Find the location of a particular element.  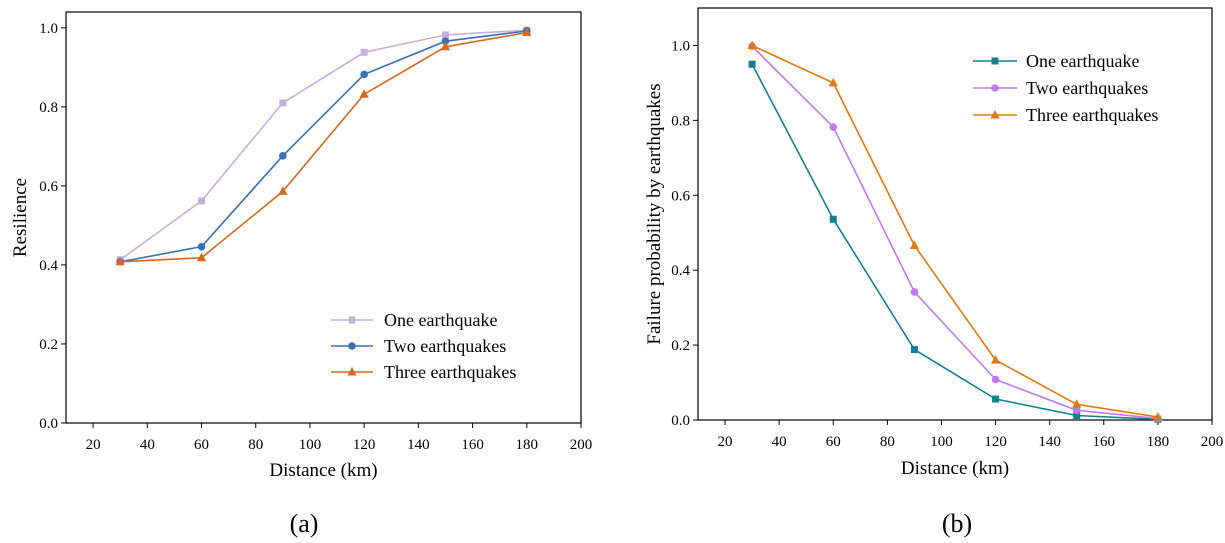

series-one-earthquake is located at coordinates (323, 145).